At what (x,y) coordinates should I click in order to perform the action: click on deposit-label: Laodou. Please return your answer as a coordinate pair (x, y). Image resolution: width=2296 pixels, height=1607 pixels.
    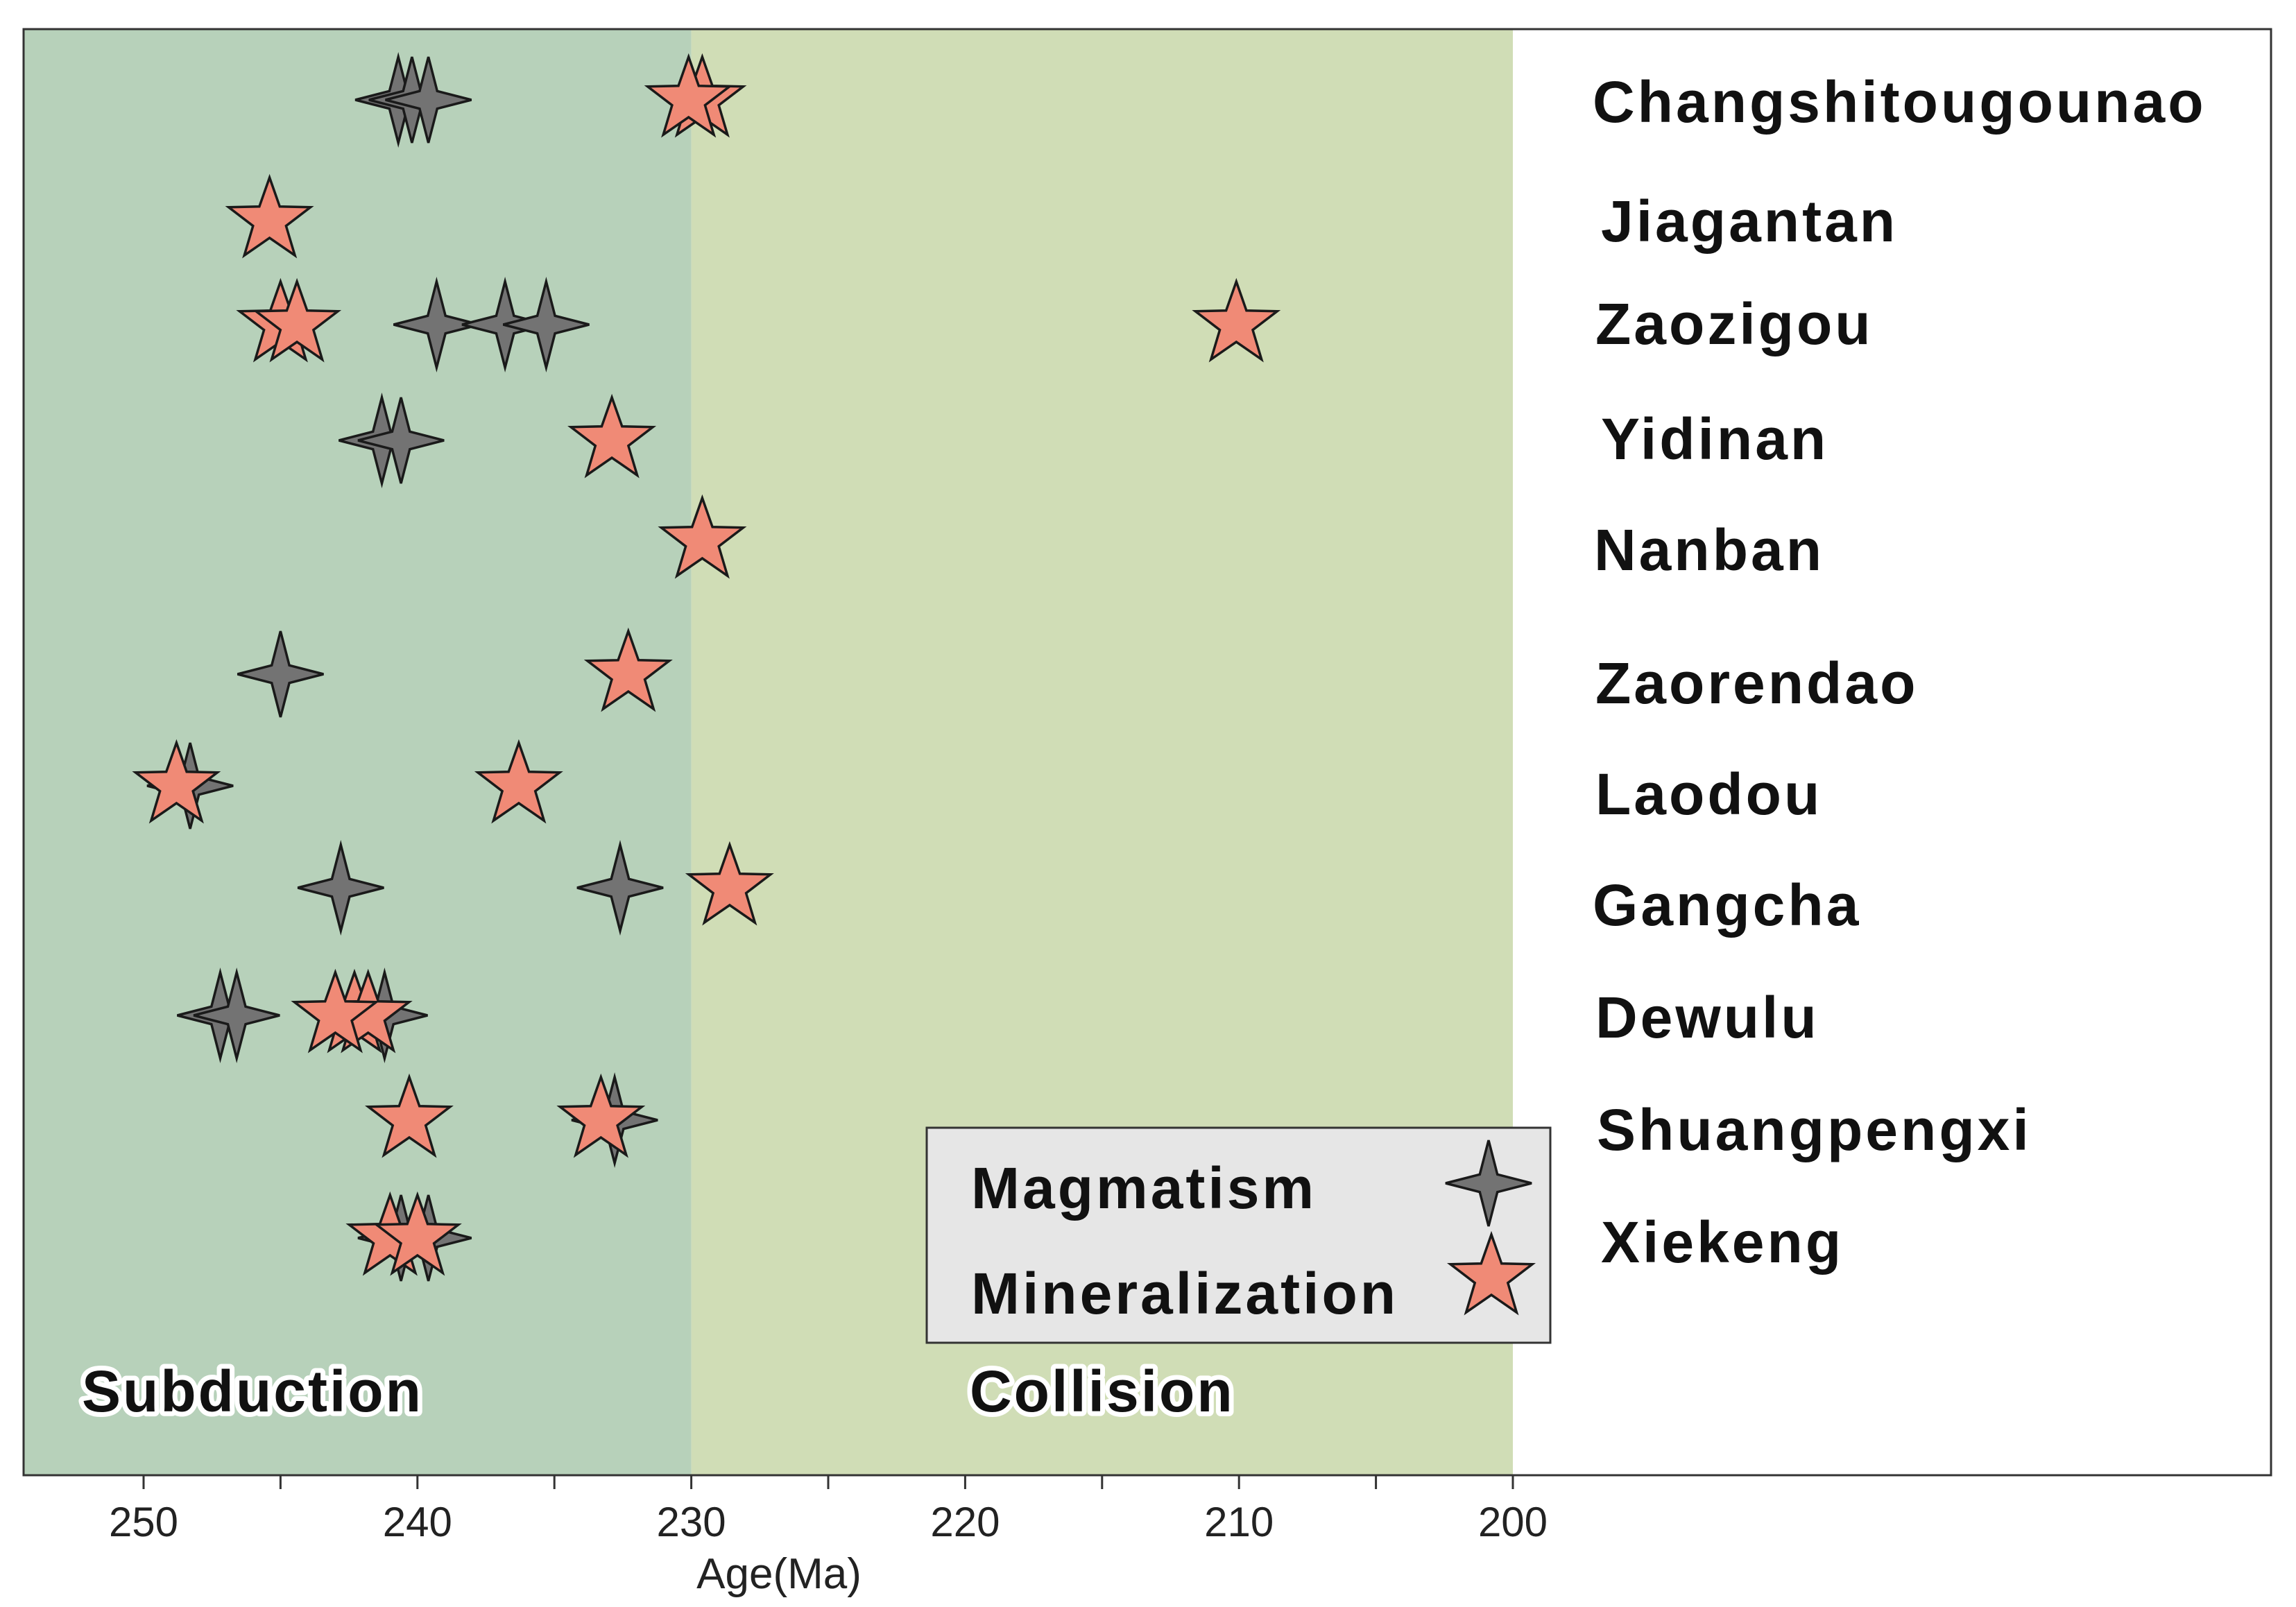
    Looking at the image, I should click on (1708, 795).